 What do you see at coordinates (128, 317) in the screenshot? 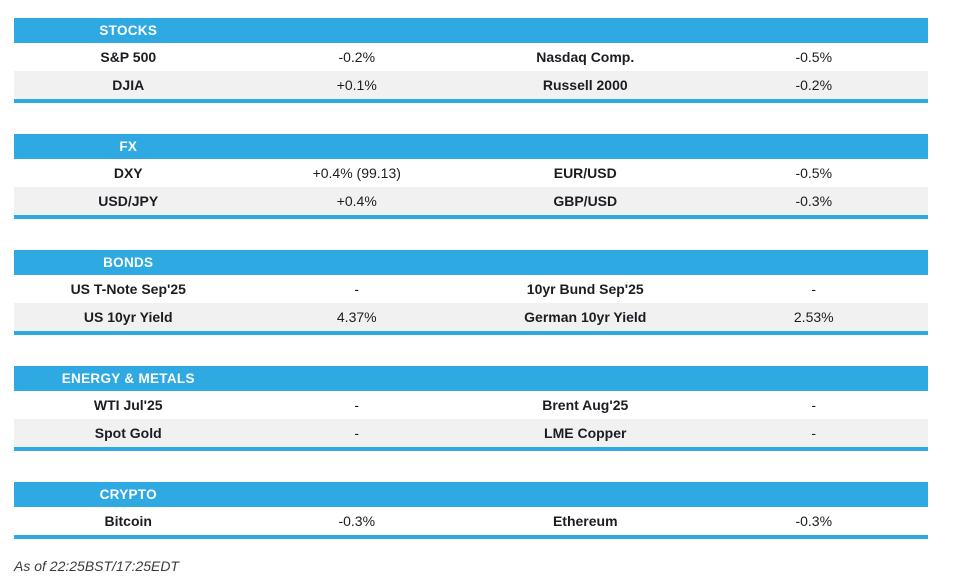
I see `instrument-label: US 10yr Yield` at bounding box center [128, 317].